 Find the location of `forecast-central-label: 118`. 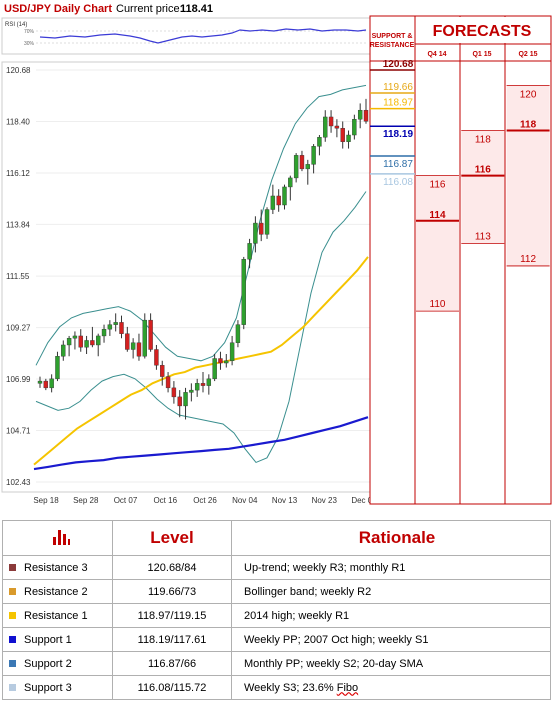

forecast-central-label: 118 is located at coordinates (528, 125).